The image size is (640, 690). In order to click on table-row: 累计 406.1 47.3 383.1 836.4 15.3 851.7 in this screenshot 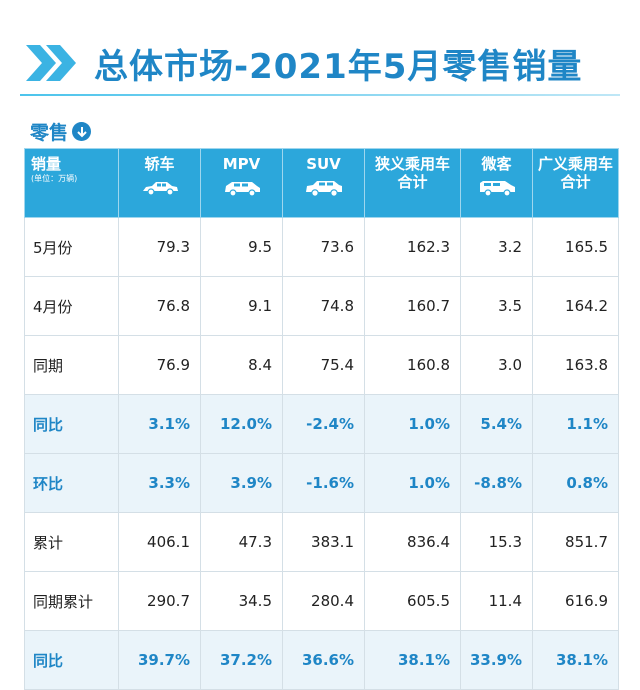, I will do `click(321, 542)`.